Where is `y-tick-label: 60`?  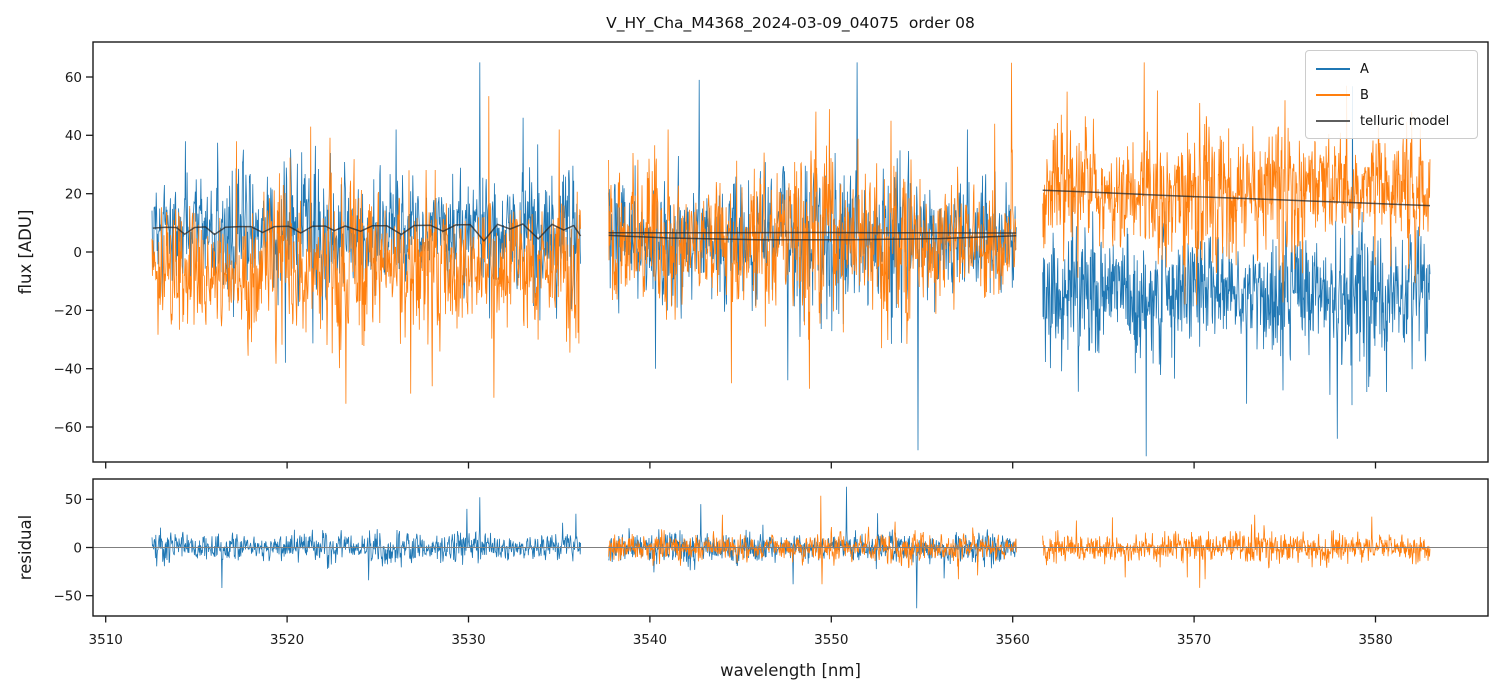 y-tick-label: 60 is located at coordinates (73, 78).